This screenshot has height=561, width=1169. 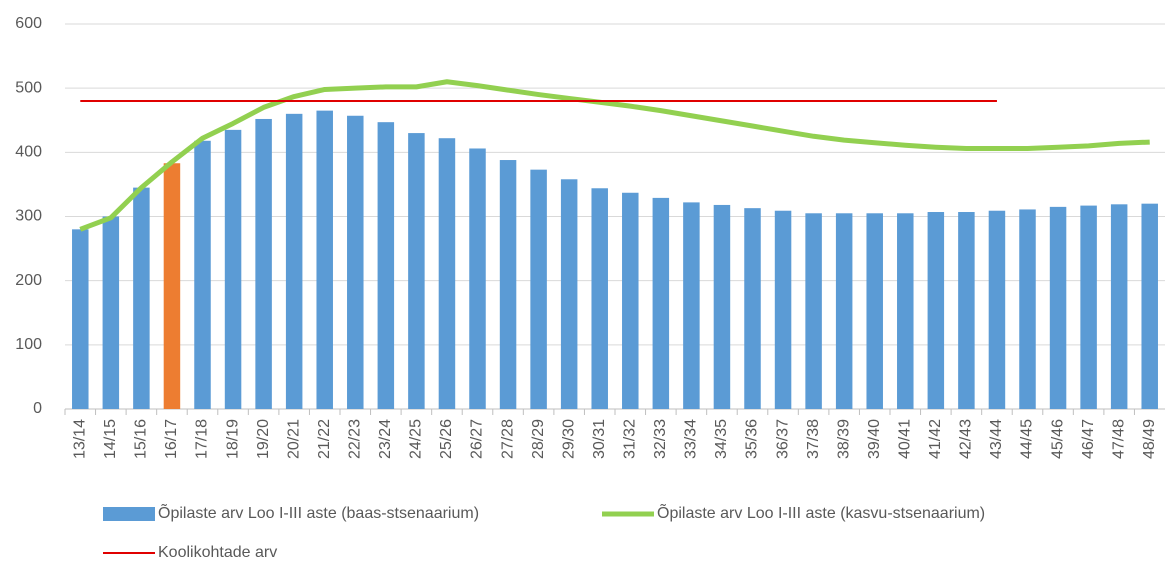 What do you see at coordinates (904, 439) in the screenshot?
I see `x-tick-label: 40/41` at bounding box center [904, 439].